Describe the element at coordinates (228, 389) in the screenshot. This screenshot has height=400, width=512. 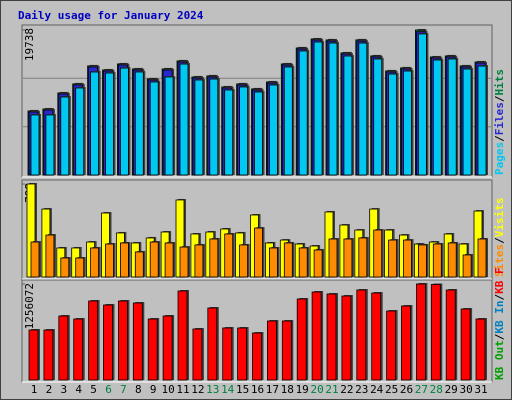
I see `x-tick-label: 14` at that location.